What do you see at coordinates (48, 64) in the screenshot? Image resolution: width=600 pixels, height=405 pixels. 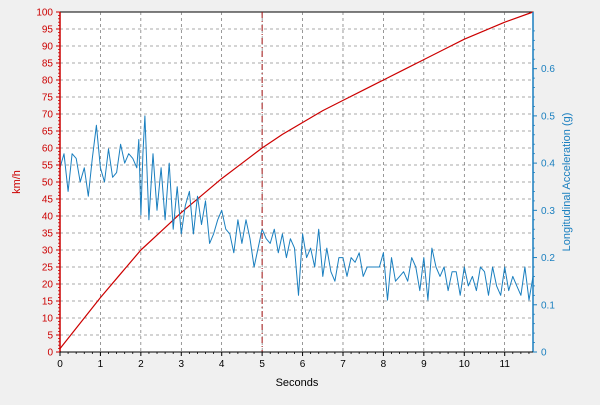 I see `left-tick-label: 85` at bounding box center [48, 64].